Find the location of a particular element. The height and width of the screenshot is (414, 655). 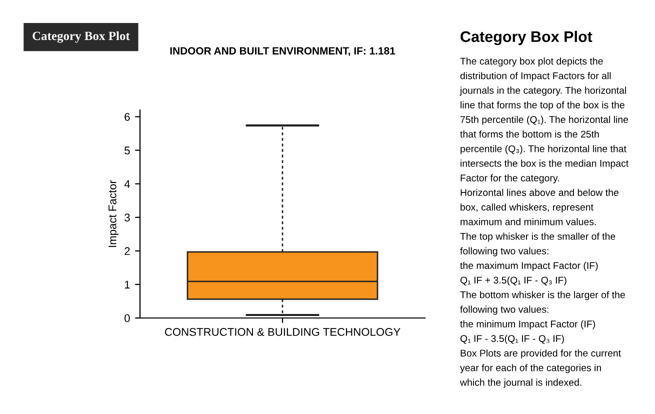

text: Q₁ IF - 3.5(Q₁ IF - Q₃ IF) is located at coordinates (512, 339).